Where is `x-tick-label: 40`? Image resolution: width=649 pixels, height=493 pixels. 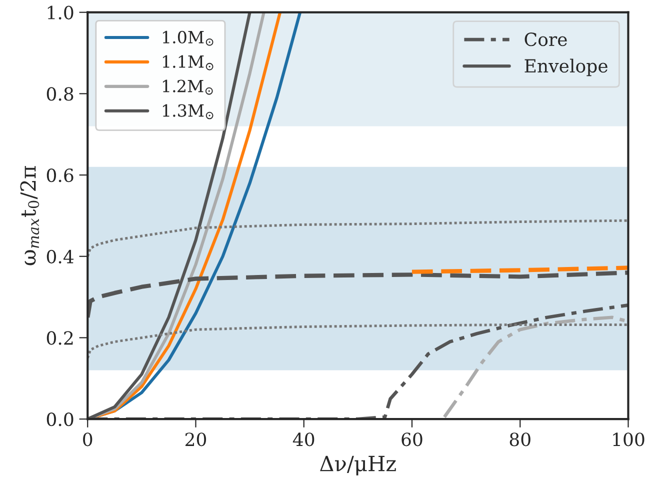 x-tick-label: 40 is located at coordinates (303, 439).